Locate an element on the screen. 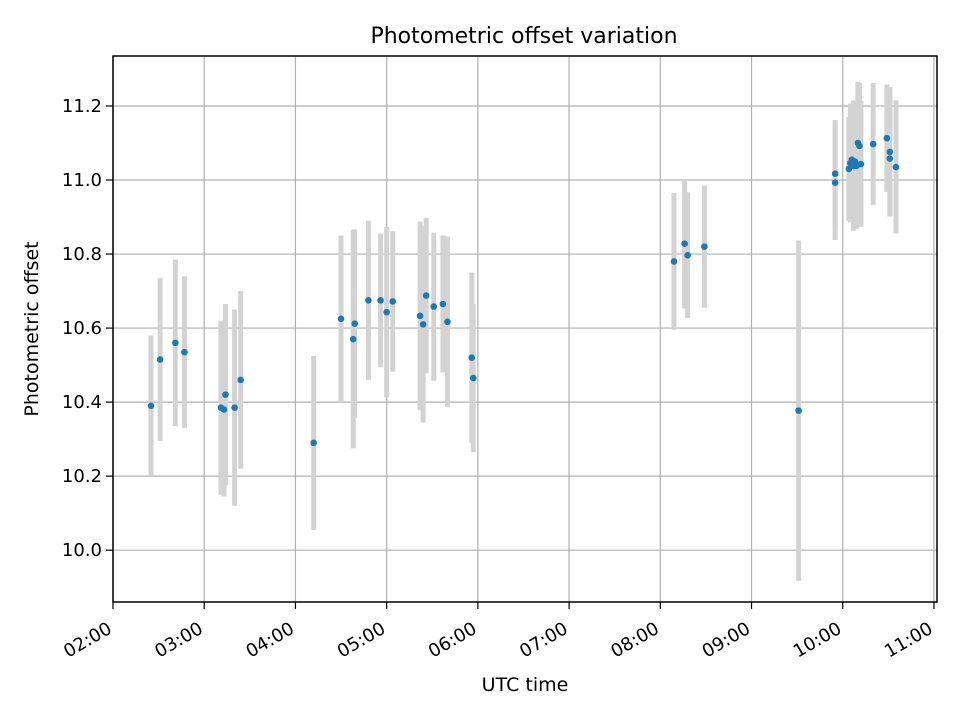 The height and width of the screenshot is (720, 960). x-axis-label: UTC time is located at coordinates (525, 685).